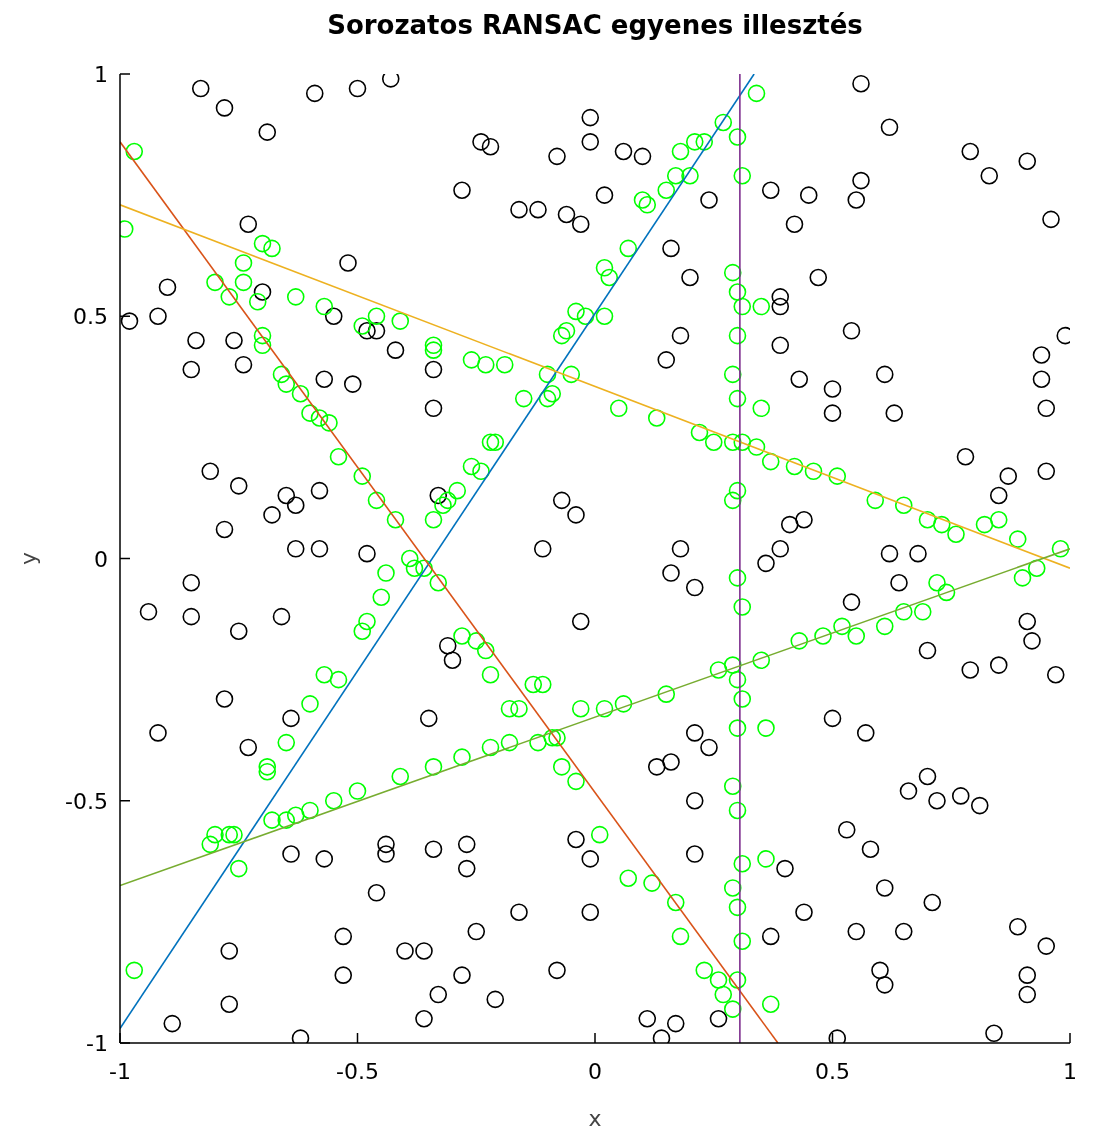 The image size is (1093, 1131). What do you see at coordinates (595, 1118) in the screenshot?
I see `x-axis-title: x` at bounding box center [595, 1118].